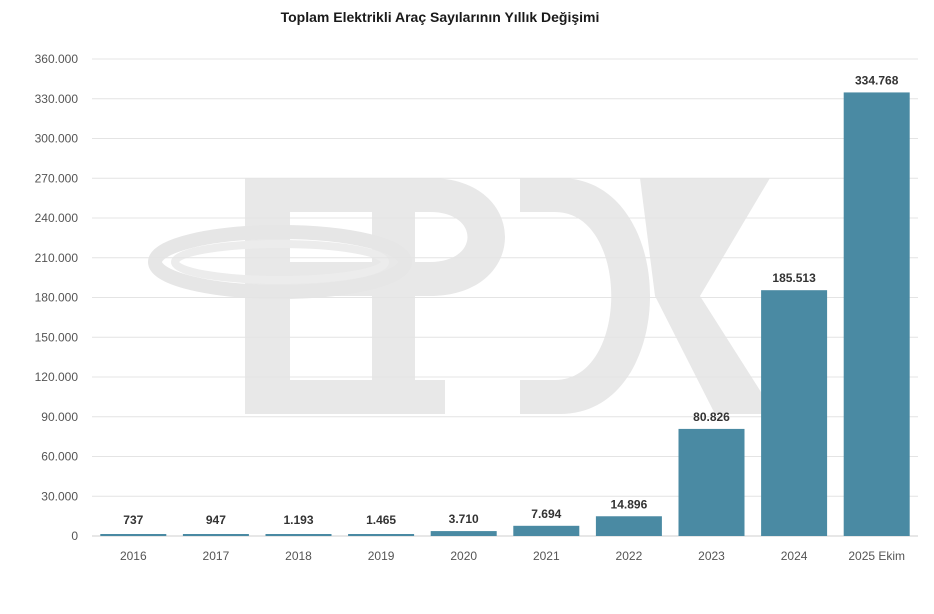 Image resolution: width=934 pixels, height=614 pixels. I want to click on watermark-letter-d, so click(585, 296).